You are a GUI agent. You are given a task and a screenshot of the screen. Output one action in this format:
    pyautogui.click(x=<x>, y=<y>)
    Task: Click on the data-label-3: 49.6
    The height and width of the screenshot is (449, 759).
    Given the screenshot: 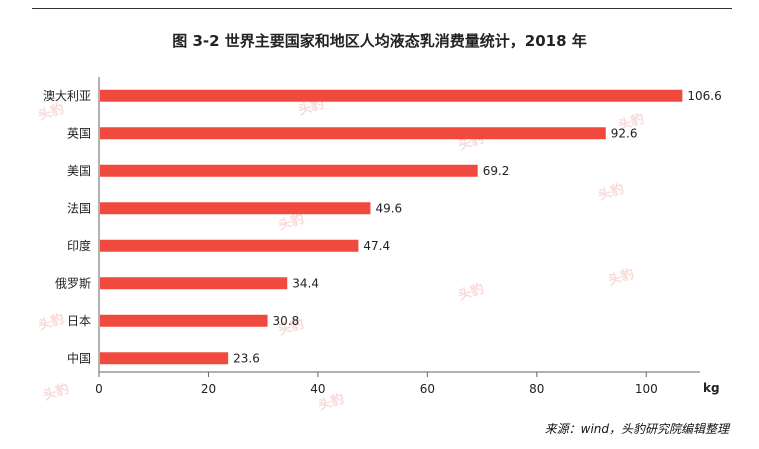 What is the action you would take?
    pyautogui.click(x=388, y=208)
    